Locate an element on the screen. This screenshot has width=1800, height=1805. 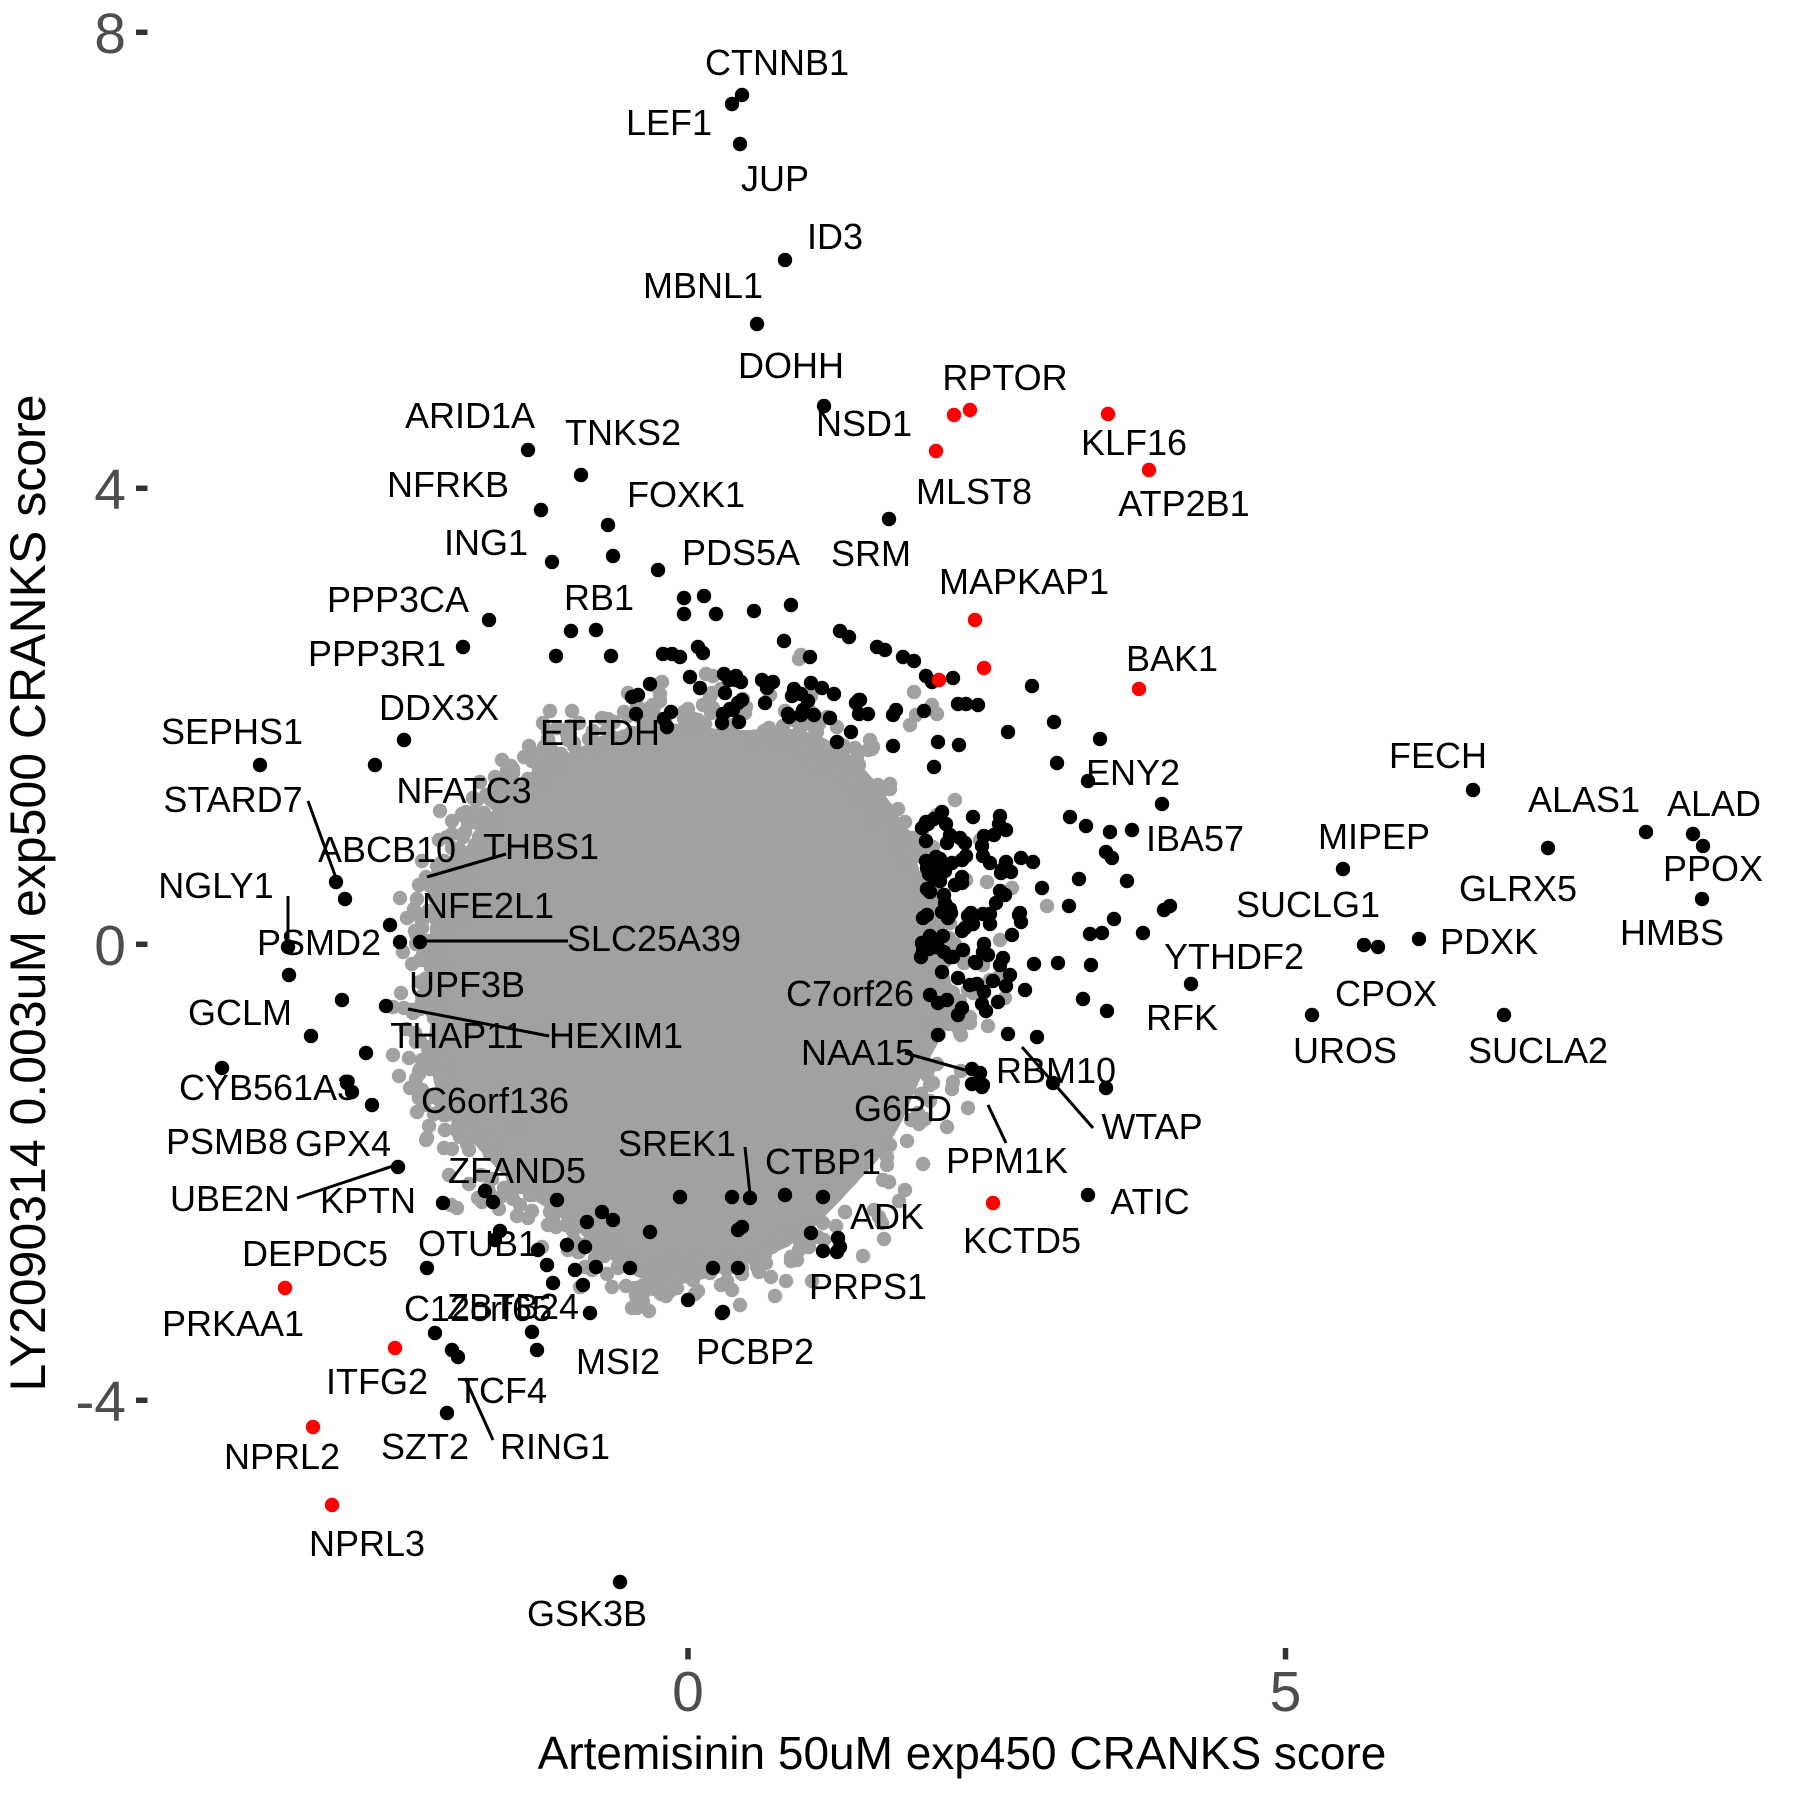
svg-text: ATIC is located at coordinates (1149, 1201).